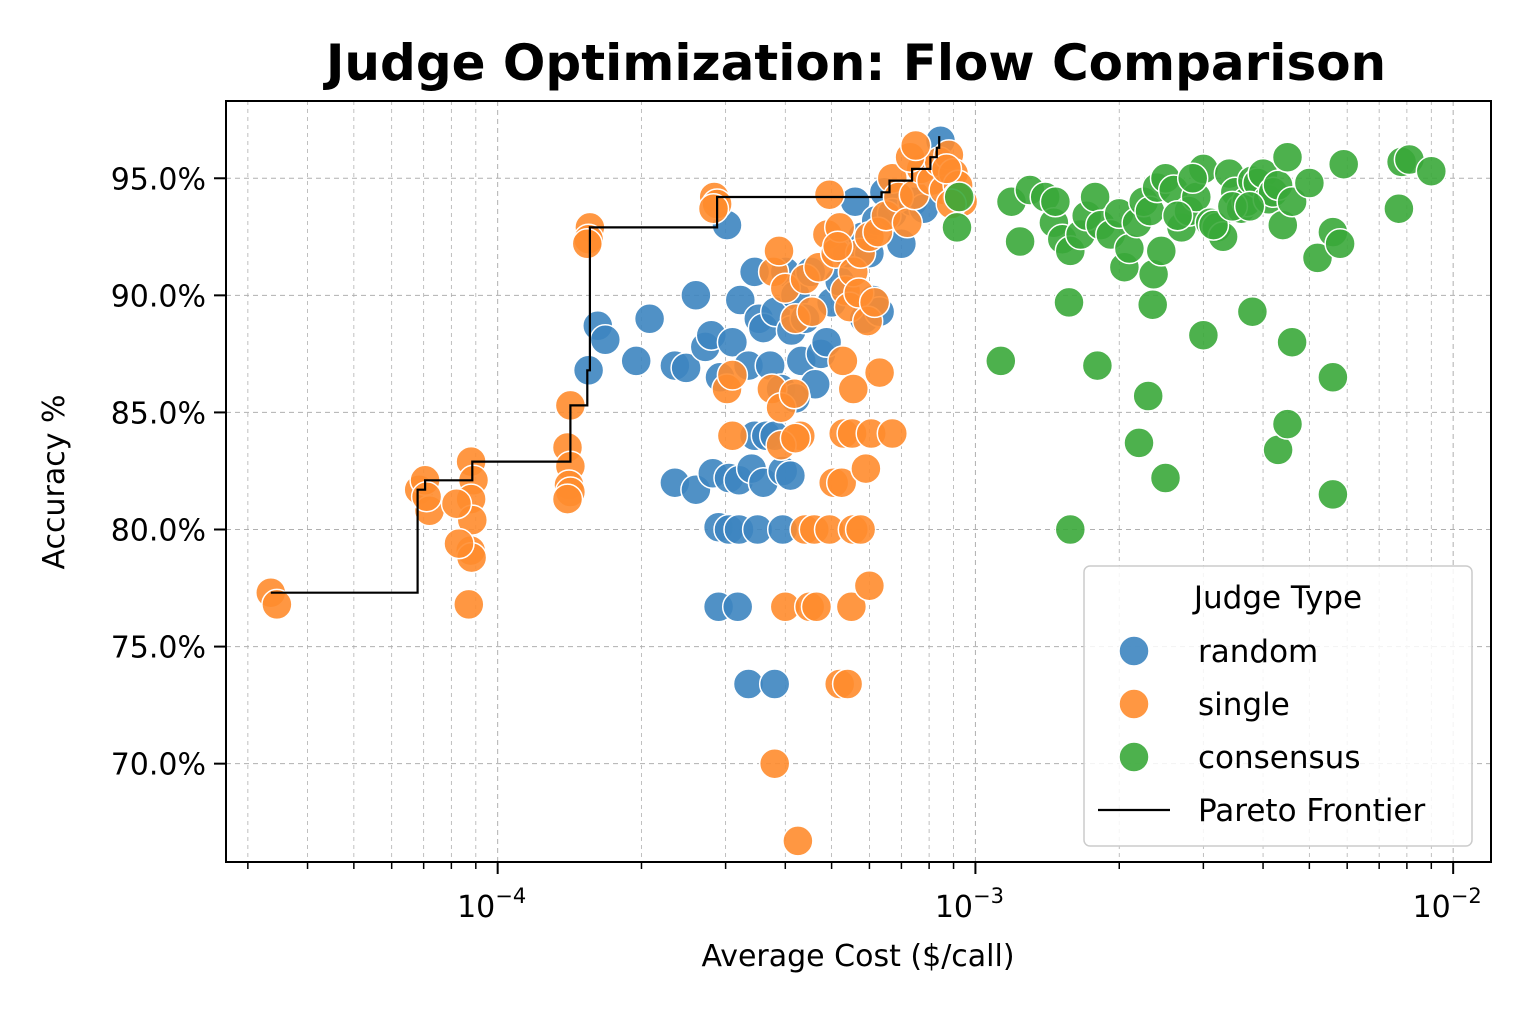  What do you see at coordinates (158, 179) in the screenshot?
I see `y-tick-label: 95.0%` at bounding box center [158, 179].